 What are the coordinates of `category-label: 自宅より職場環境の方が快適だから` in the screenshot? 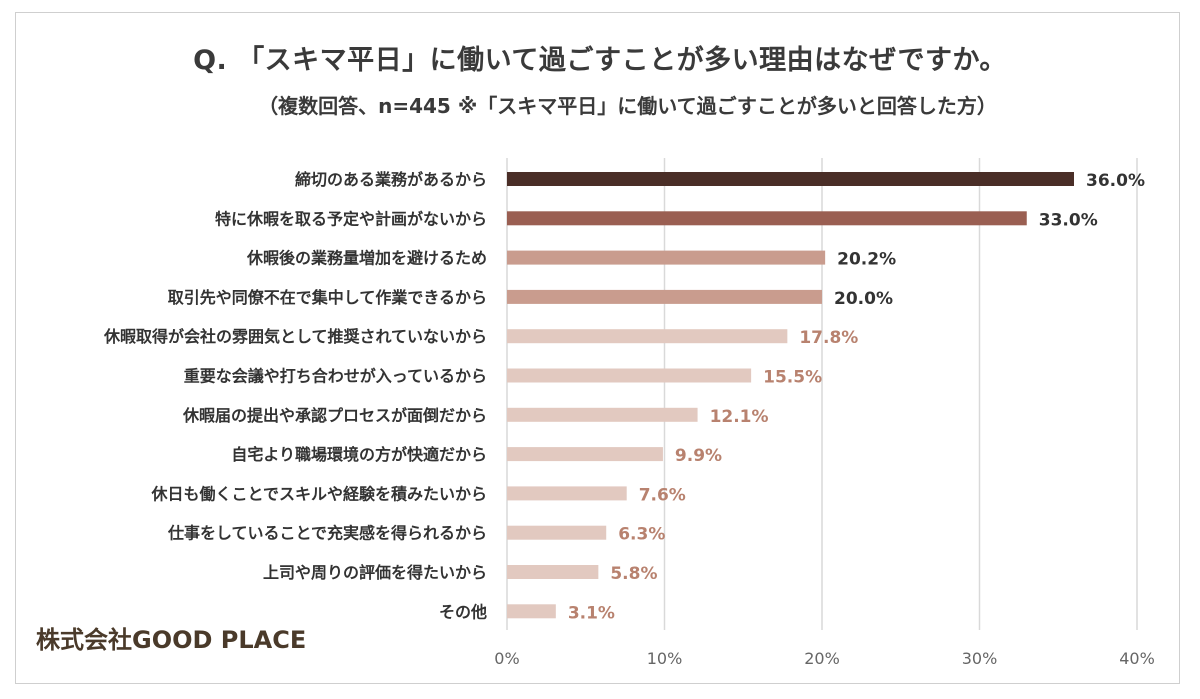 It's located at (359, 454).